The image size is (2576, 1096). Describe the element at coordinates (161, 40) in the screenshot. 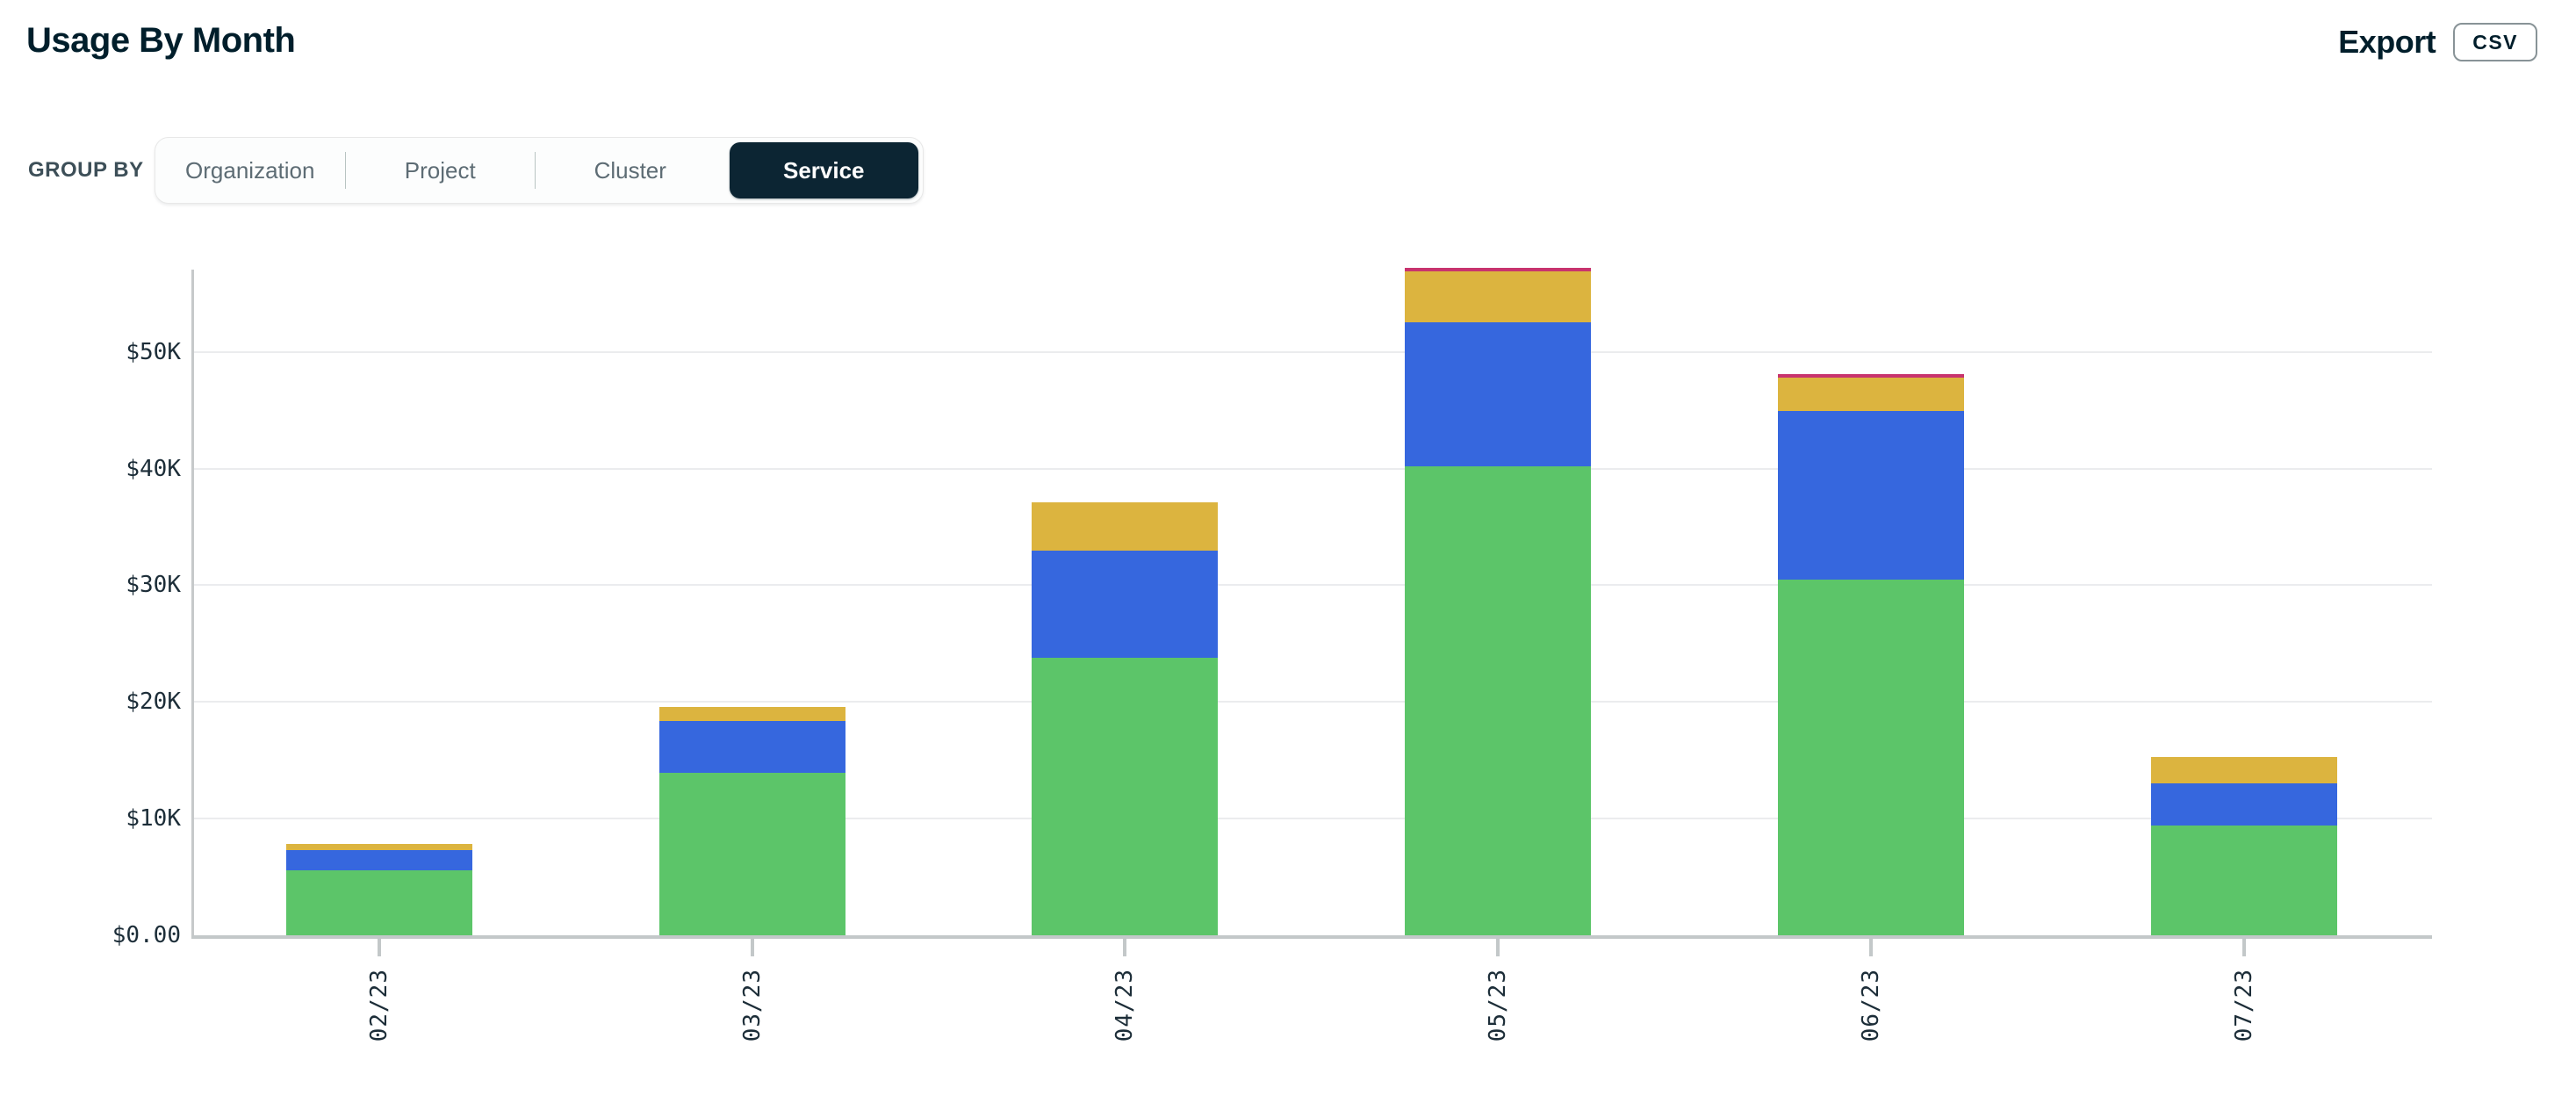

I see `page-title: Usage By Month` at that location.